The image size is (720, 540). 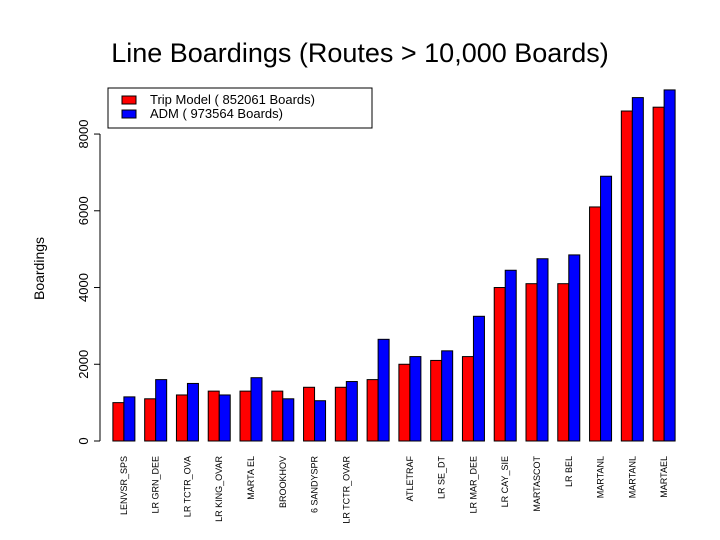 I want to click on x-tick-label: LR TCTR_OVA, so click(x=187, y=486).